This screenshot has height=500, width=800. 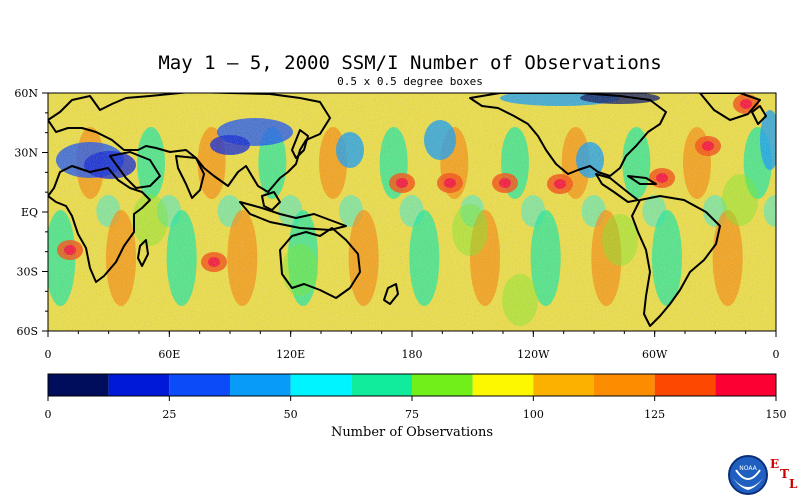 I want to click on coastline-indonesia, so click(x=293, y=216).